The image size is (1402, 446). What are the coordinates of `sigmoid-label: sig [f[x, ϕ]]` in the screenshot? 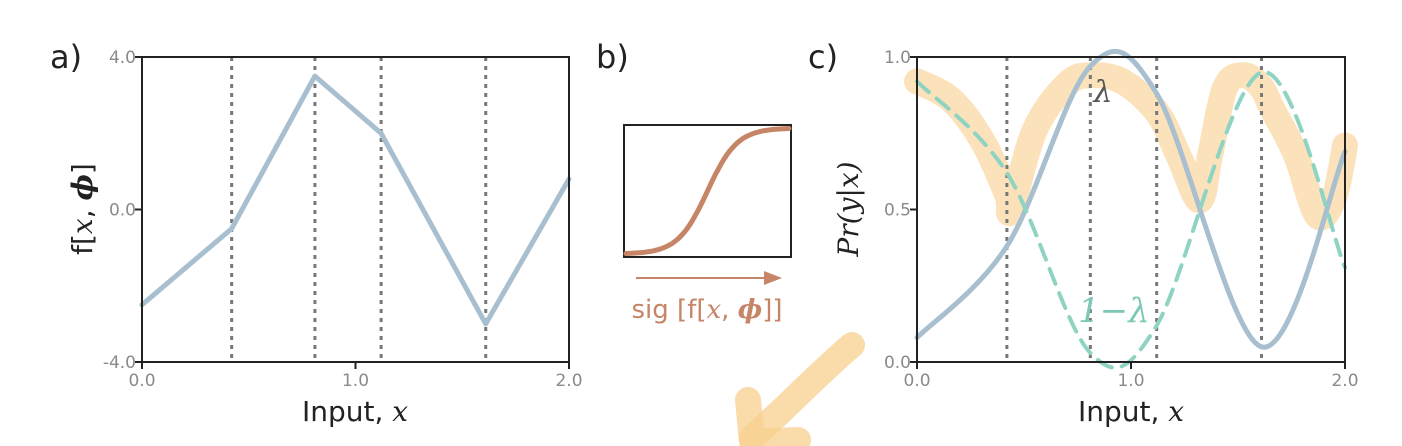 It's located at (707, 310).